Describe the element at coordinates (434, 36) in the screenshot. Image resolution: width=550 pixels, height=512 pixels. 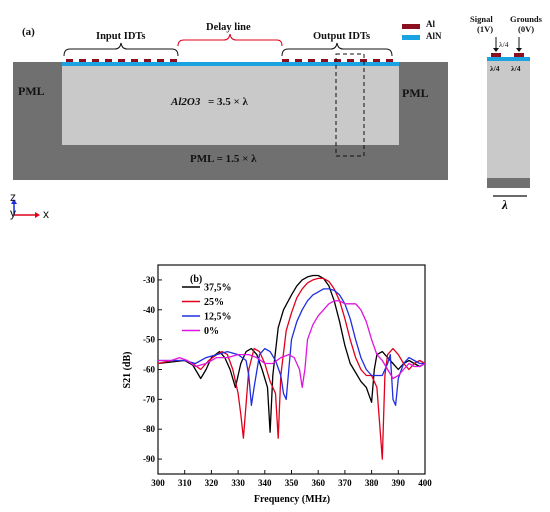
I see `legend-aln-label: AlN` at that location.